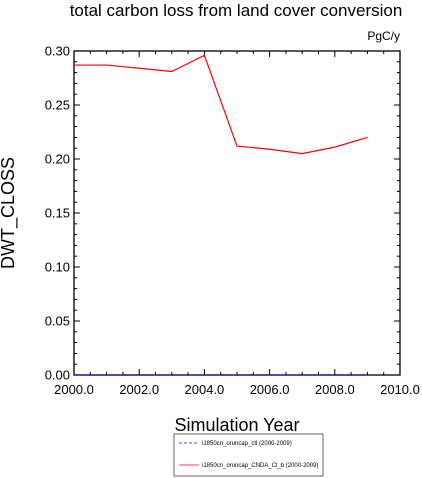 The height and width of the screenshot is (478, 422). What do you see at coordinates (57, 105) in the screenshot?
I see `y-tick-label: 0.25` at bounding box center [57, 105].